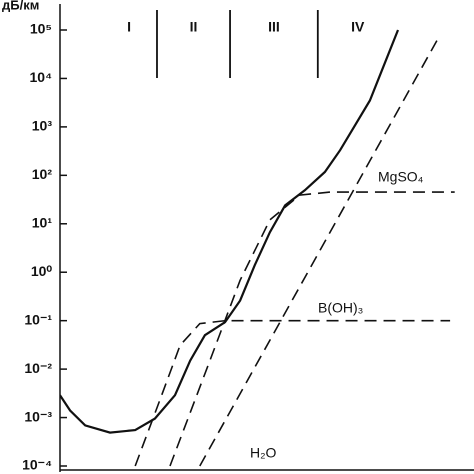  I want to click on y-tick-label: 10⁻³, so click(38, 416).